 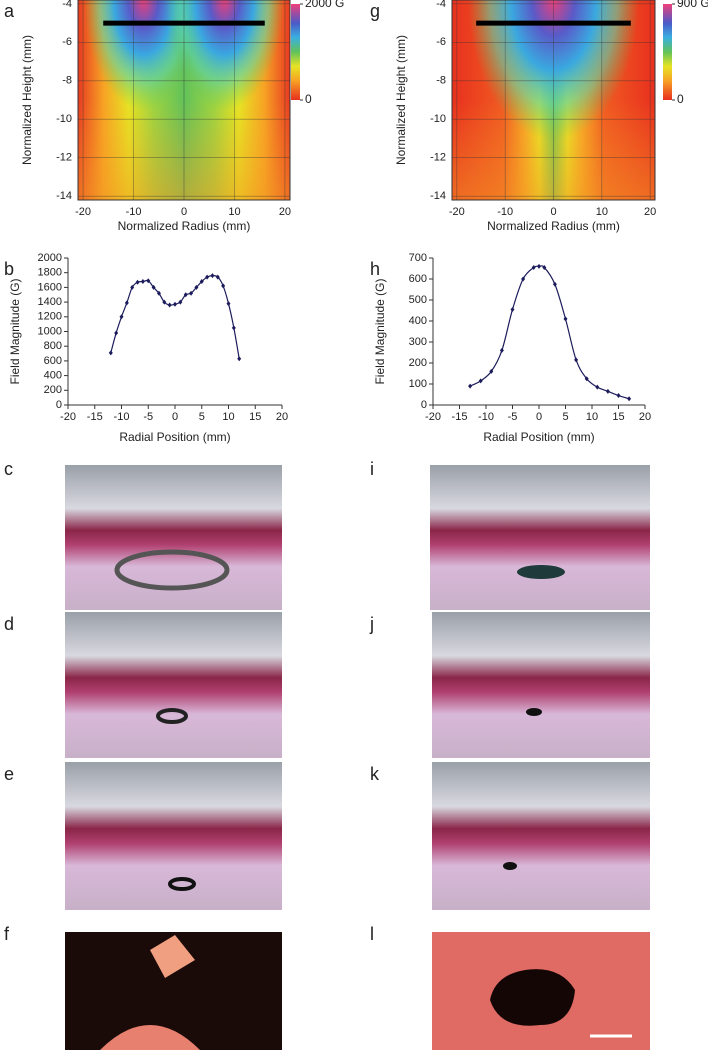 I want to click on y-tick-label: 600, so click(x=418, y=279).